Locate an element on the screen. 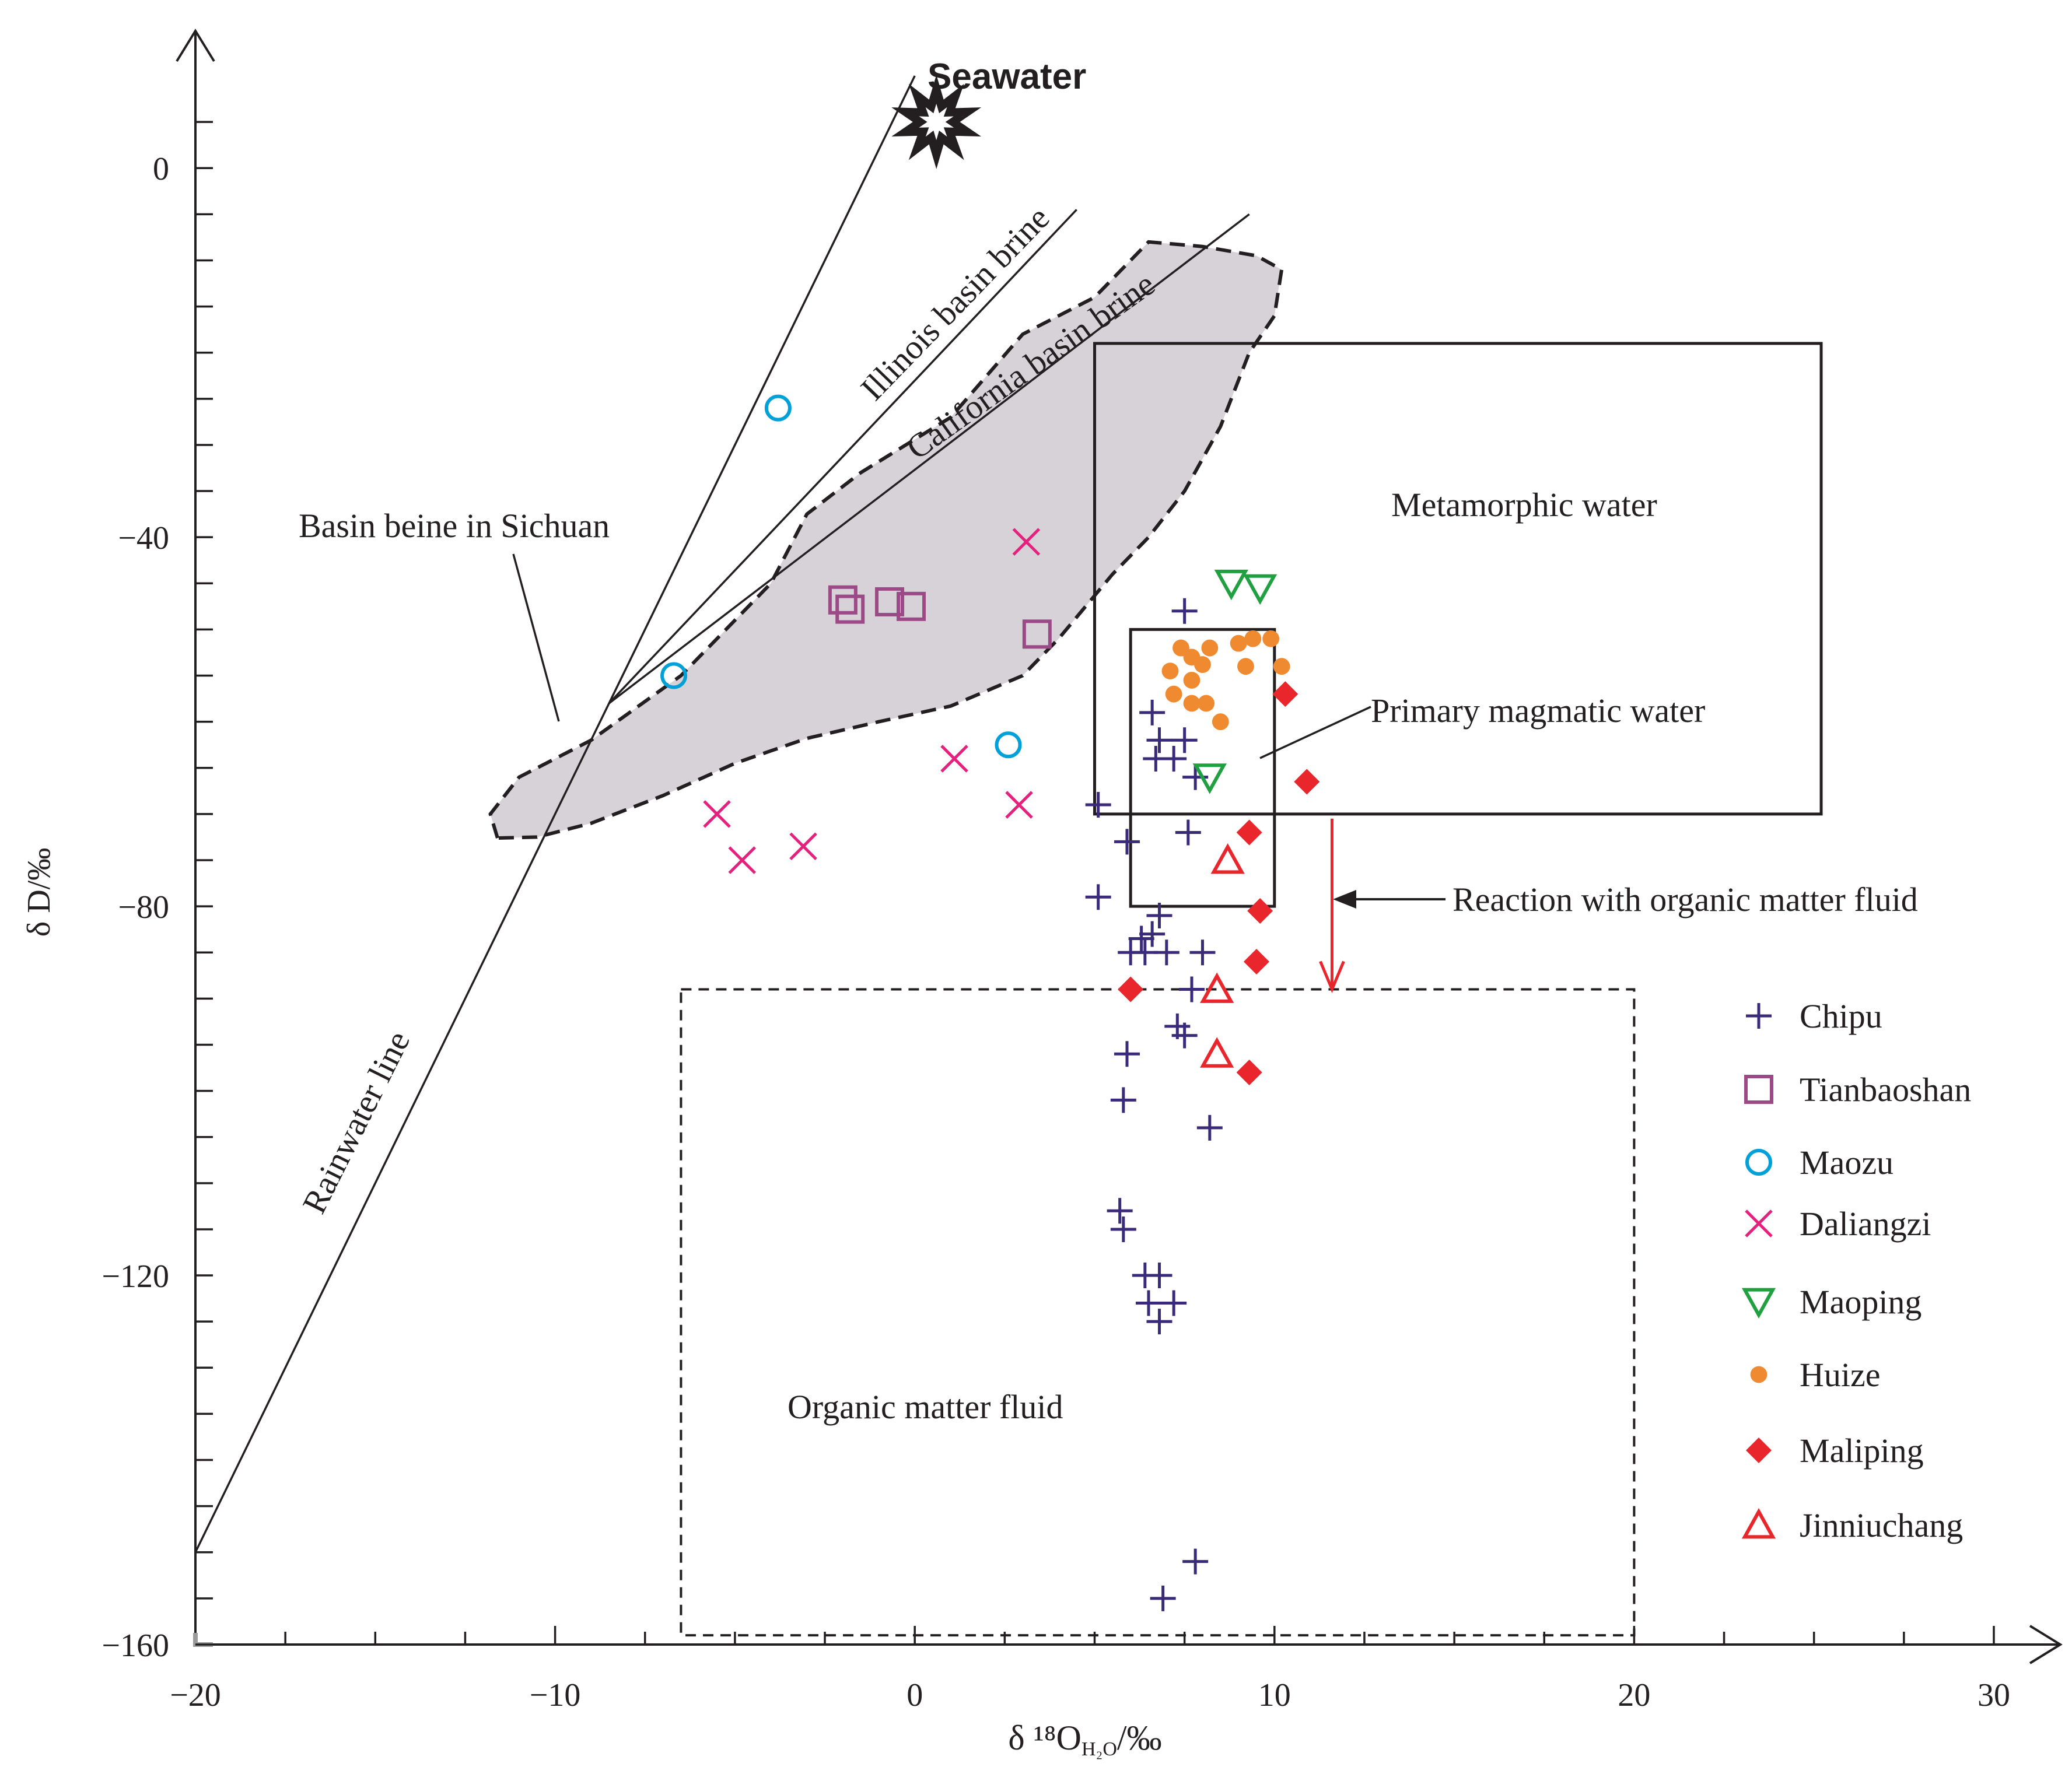 The width and height of the screenshot is (2072, 1788). metamorphic-water-box is located at coordinates (1458, 579).